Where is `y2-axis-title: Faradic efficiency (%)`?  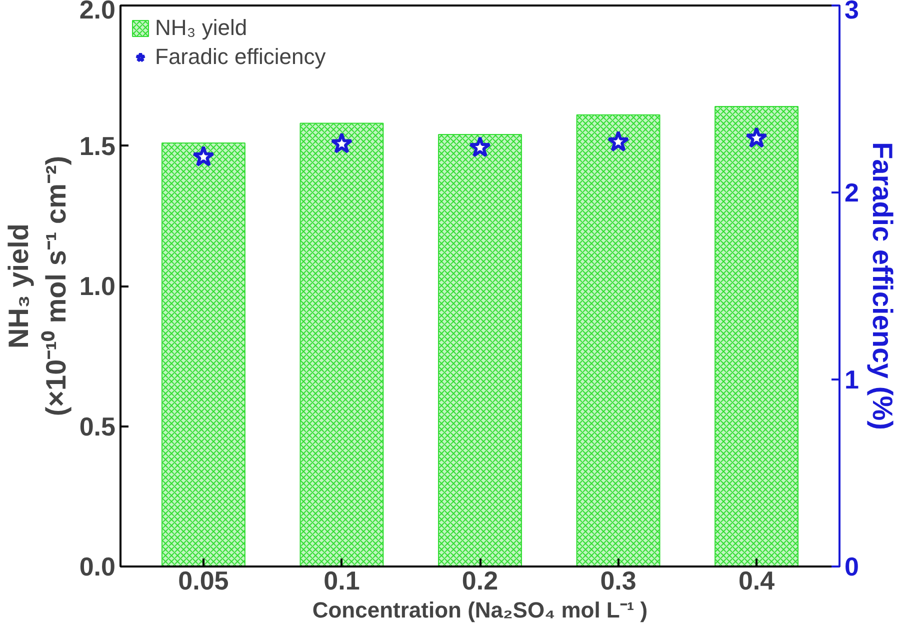
y2-axis-title: Faradic efficiency (%) is located at coordinates (882, 286).